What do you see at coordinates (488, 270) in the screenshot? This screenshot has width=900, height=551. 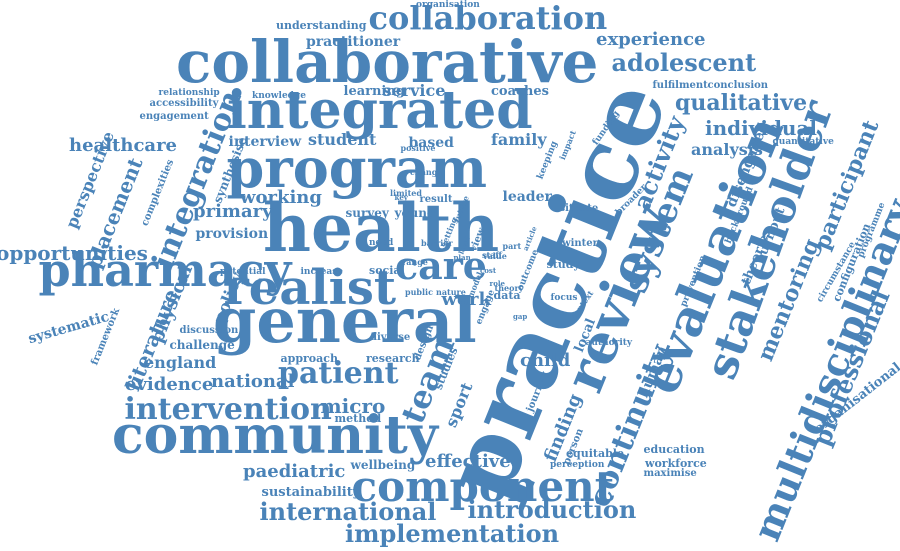 I see `word-cost: cost` at bounding box center [488, 270].